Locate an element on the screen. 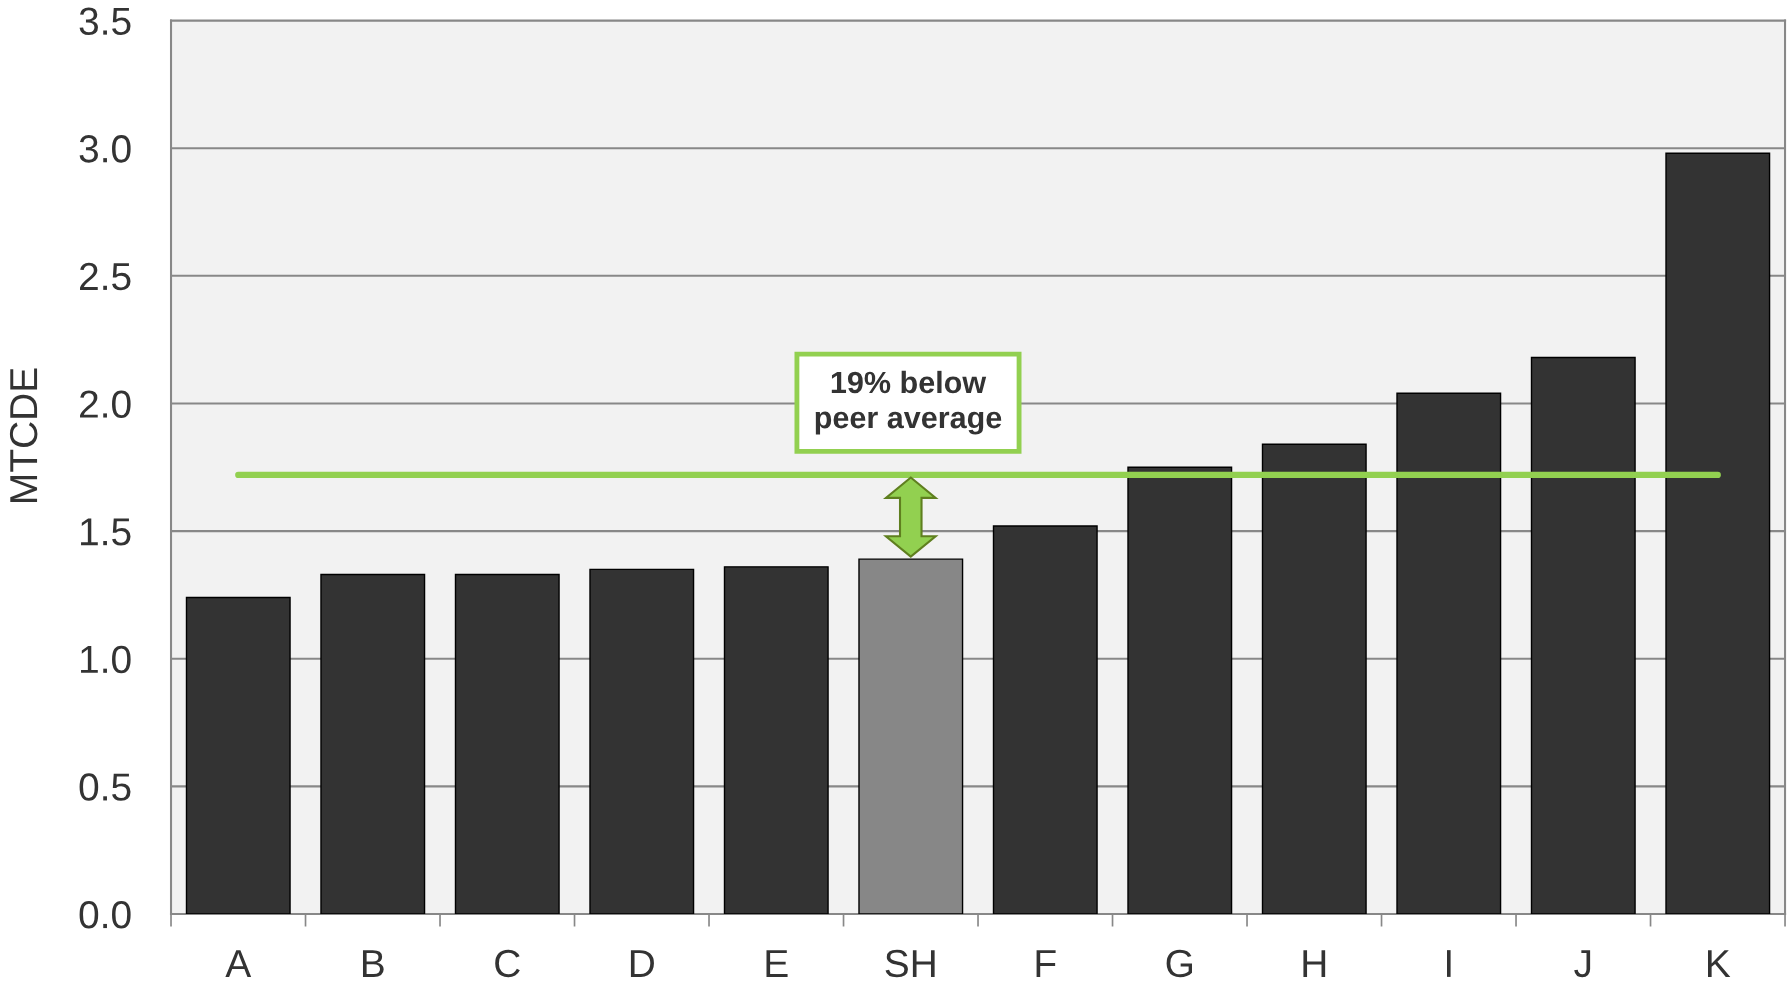 The height and width of the screenshot is (983, 1787). y-tick-label: 2.5 is located at coordinates (105, 276).